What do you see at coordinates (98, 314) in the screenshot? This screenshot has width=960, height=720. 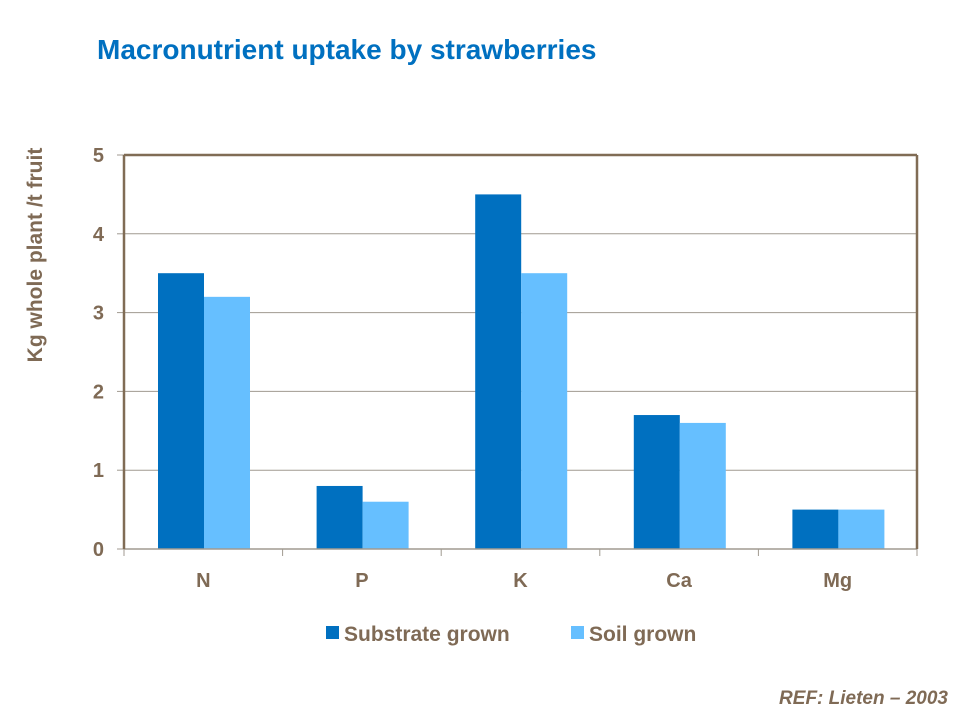 I see `y-tick-label: 3` at bounding box center [98, 314].